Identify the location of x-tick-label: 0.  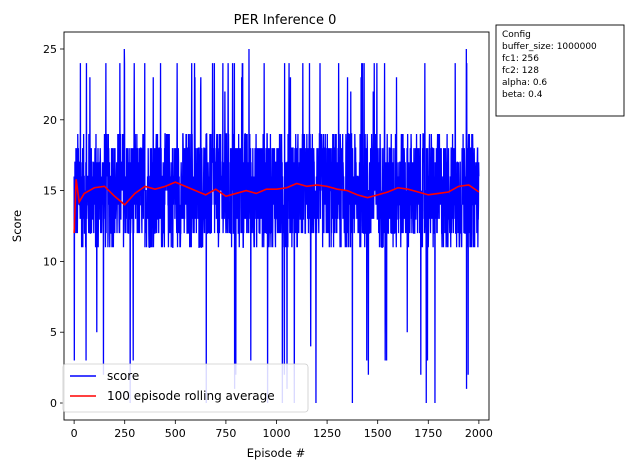
(74, 433).